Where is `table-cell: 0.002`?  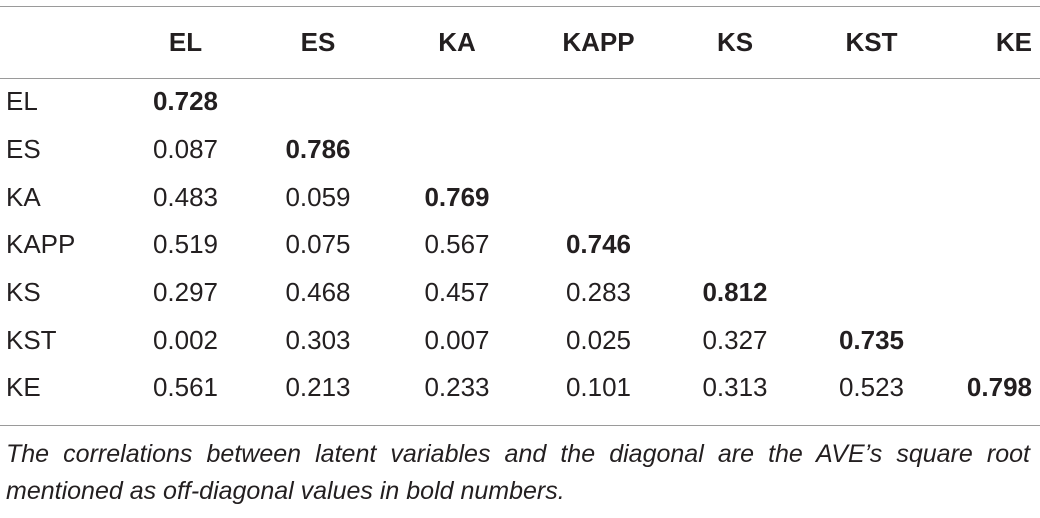
table-cell: 0.002 is located at coordinates (185, 339).